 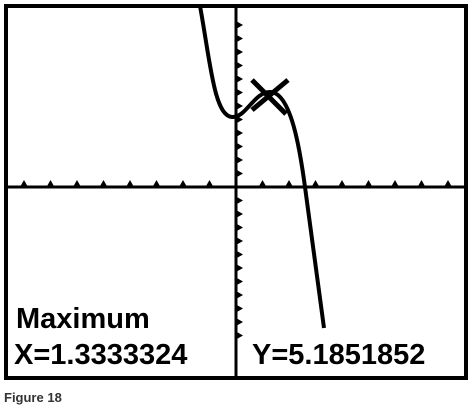 I want to click on x-readout: X=1.3333324, so click(x=100, y=355).